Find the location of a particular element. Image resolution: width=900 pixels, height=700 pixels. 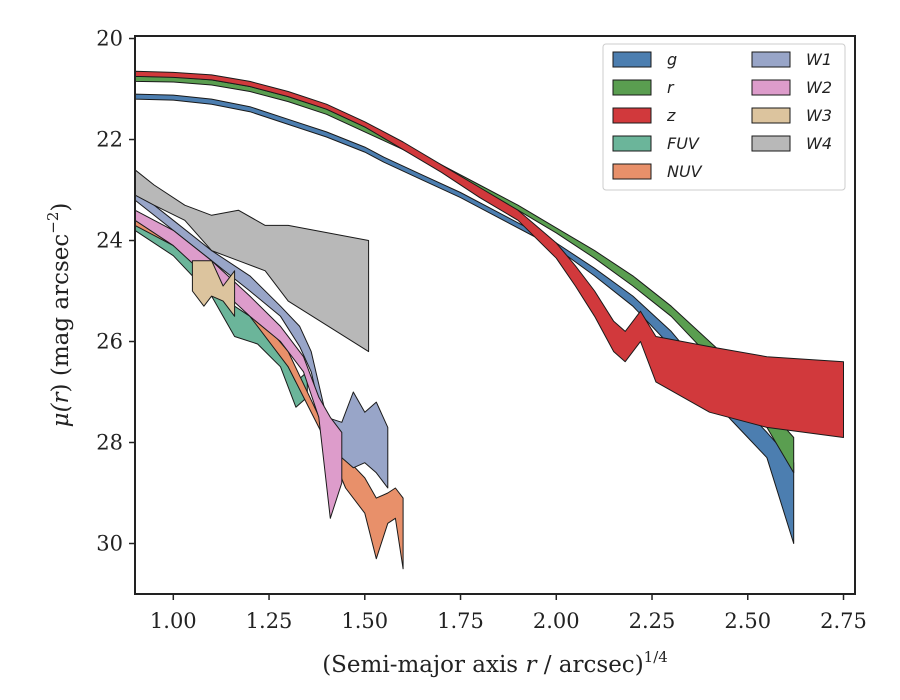

x-tick-label: 1.00 is located at coordinates (173, 621).